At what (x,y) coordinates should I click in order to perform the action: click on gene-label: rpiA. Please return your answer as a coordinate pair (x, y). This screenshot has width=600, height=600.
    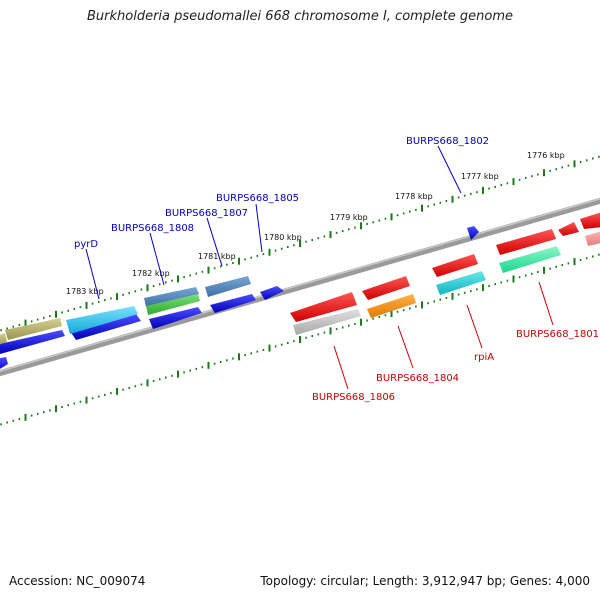
    Looking at the image, I should click on (484, 357).